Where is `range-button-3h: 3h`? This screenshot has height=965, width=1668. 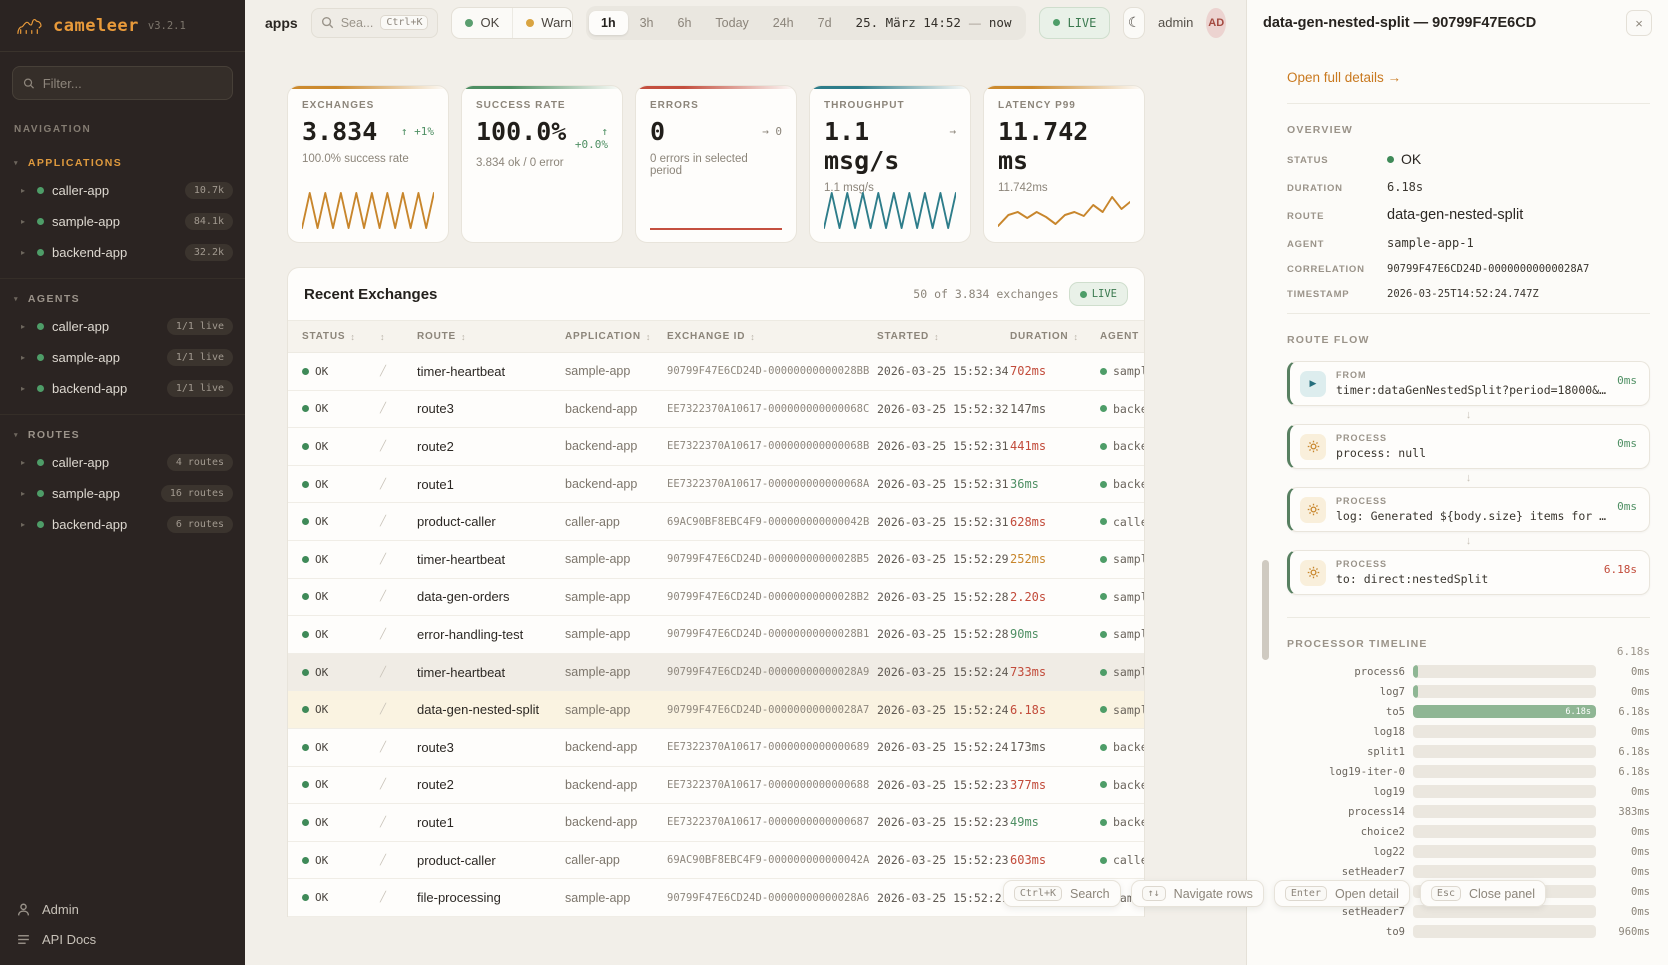
range-button-3h: 3h is located at coordinates (646, 22).